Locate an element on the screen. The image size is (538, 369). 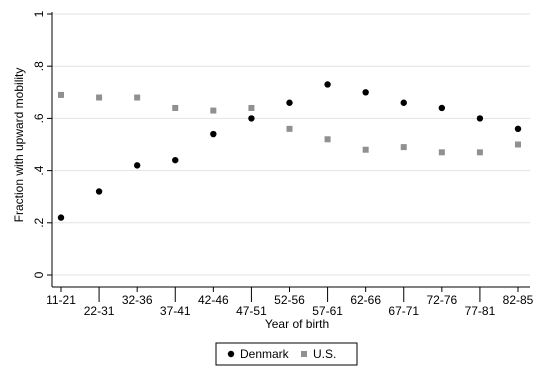
x-tick-label: 52-56 is located at coordinates (289, 300).